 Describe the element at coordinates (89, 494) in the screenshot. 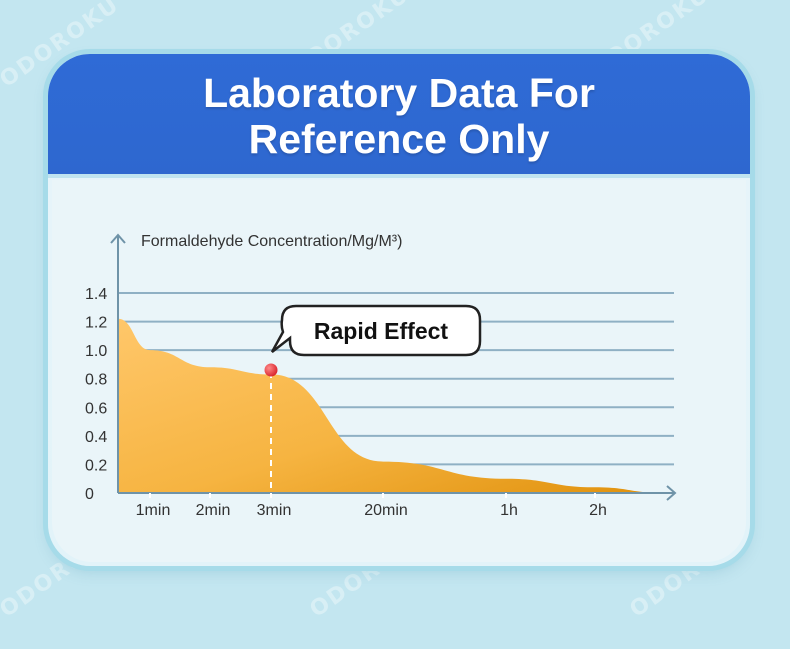

I see `y-tick-label: 0` at that location.